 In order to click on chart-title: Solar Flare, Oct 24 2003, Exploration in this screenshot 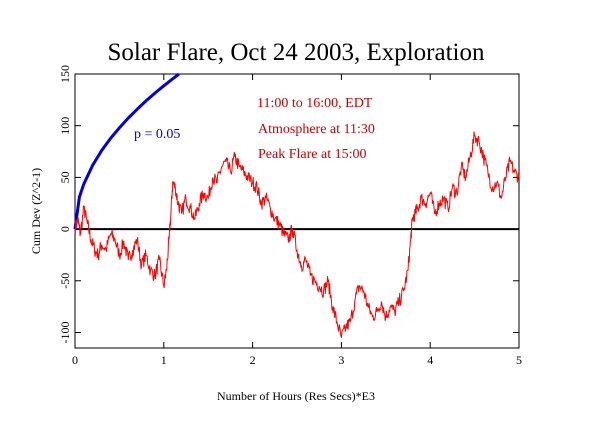, I will do `click(296, 52)`.